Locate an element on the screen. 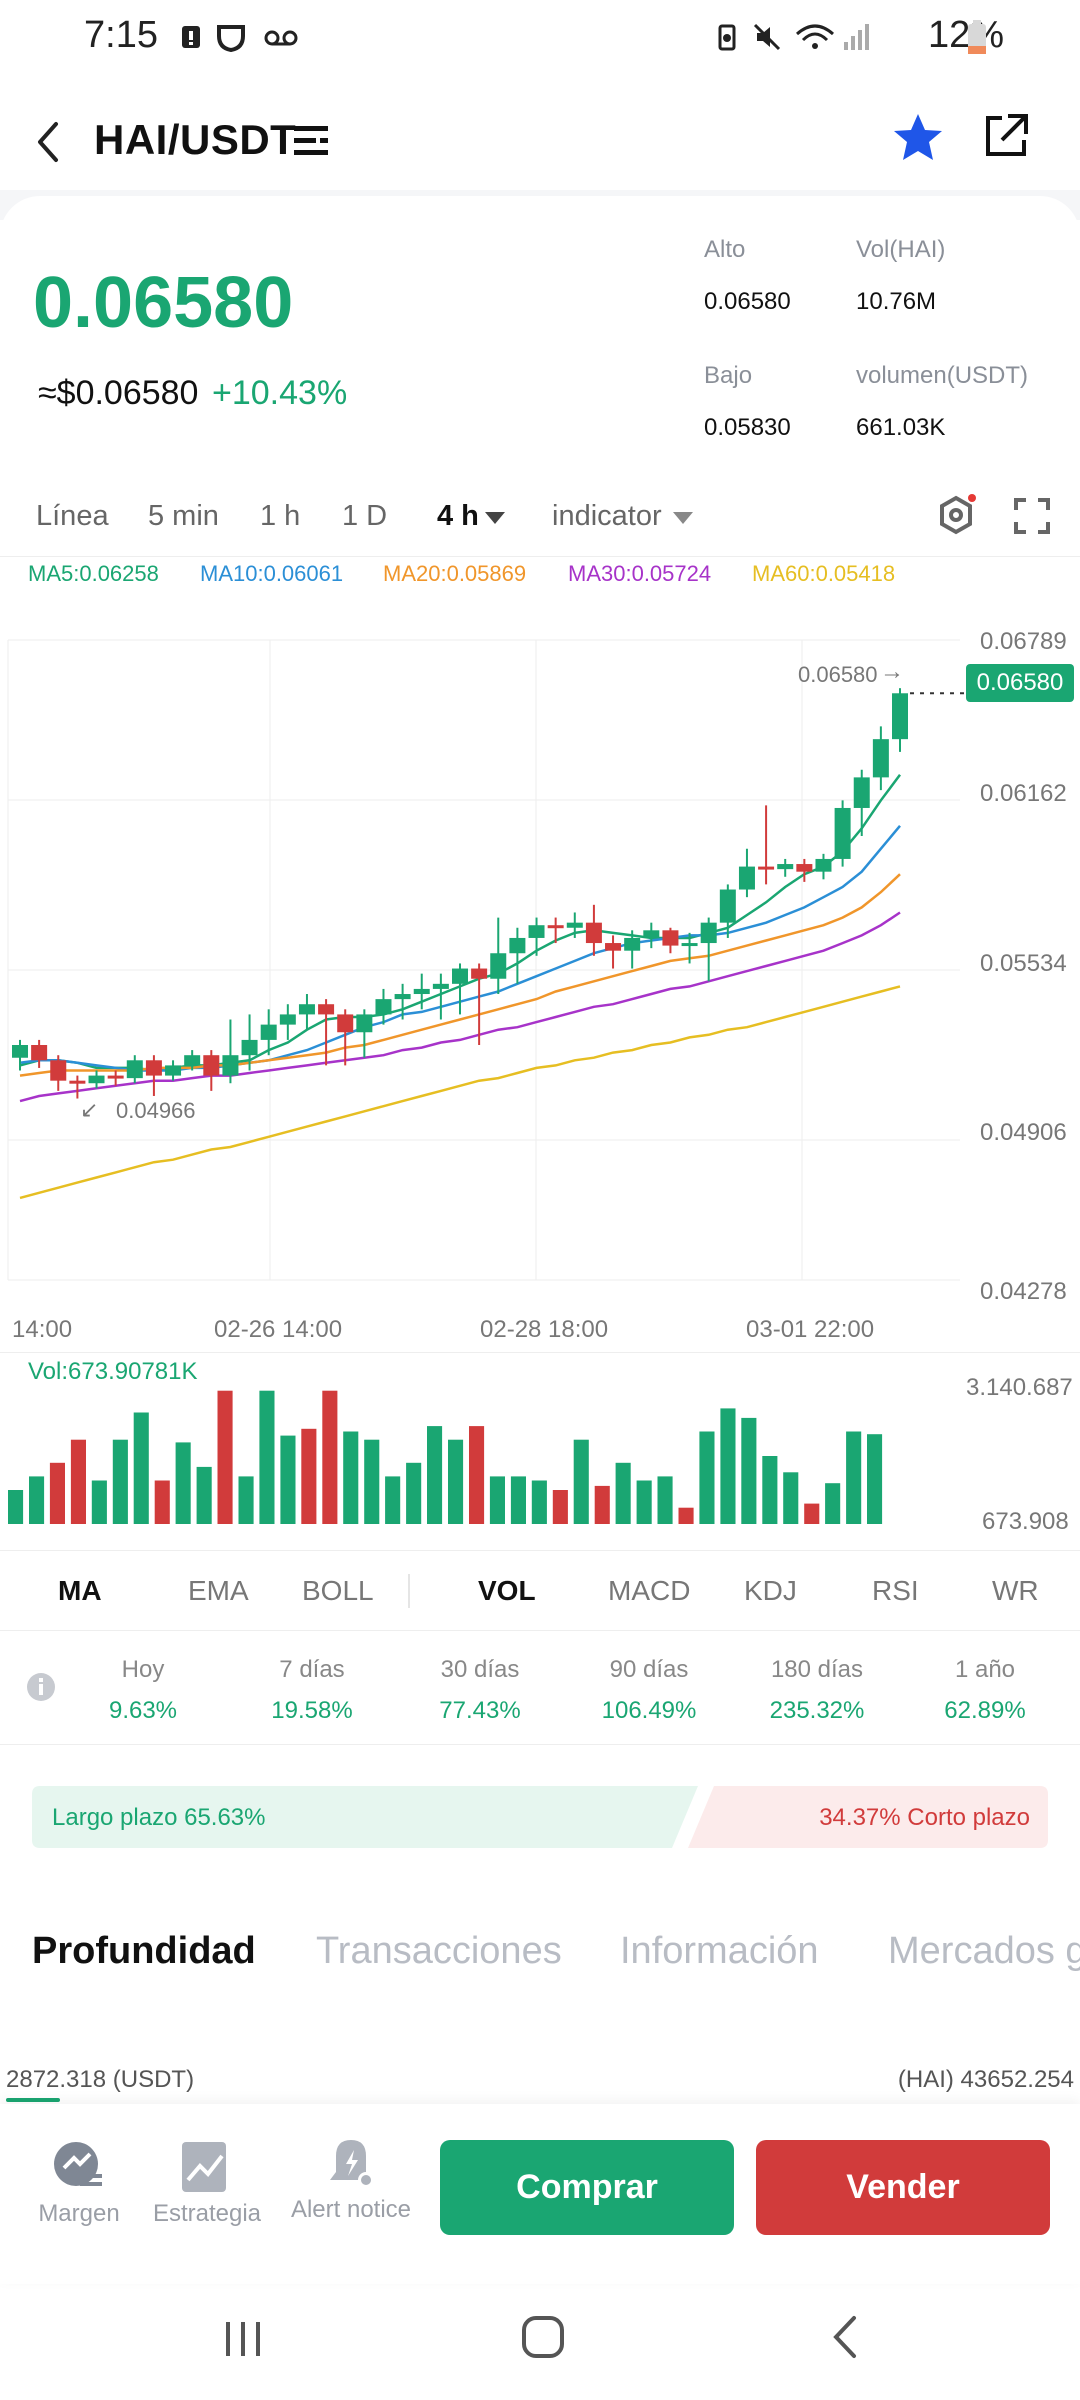  perf-label: Hoy is located at coordinates (143, 1669).